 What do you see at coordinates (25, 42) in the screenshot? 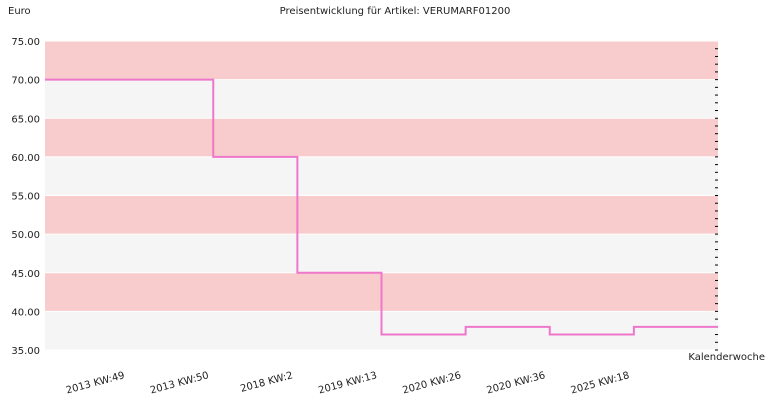
I see `y-tick-label: 75.00` at bounding box center [25, 42].